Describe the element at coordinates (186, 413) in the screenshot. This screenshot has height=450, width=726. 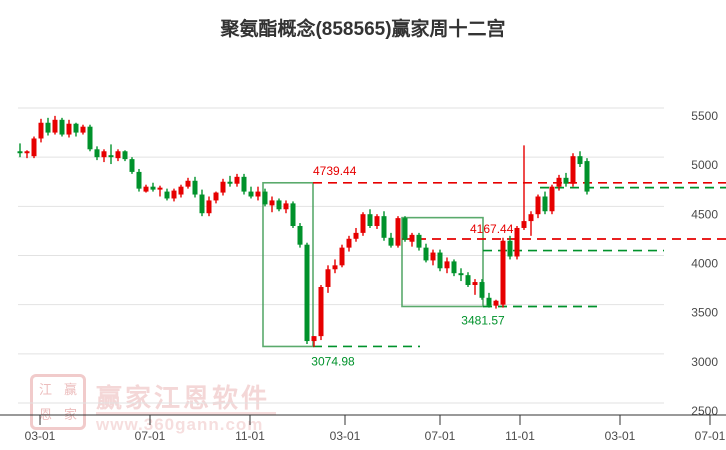
I see `watermark-rule` at that location.